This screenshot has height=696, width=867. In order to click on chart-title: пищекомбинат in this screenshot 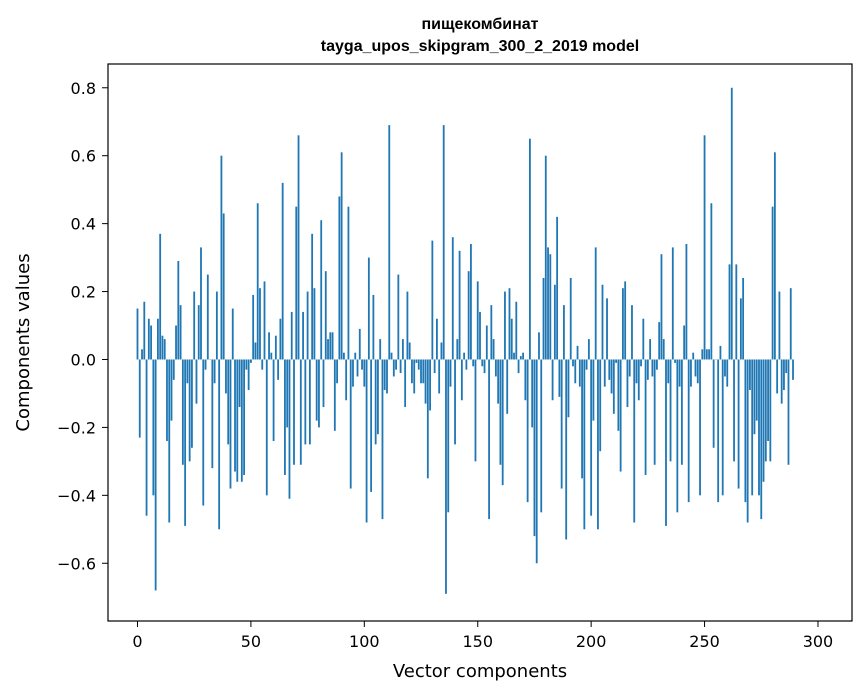, I will do `click(480, 24)`.